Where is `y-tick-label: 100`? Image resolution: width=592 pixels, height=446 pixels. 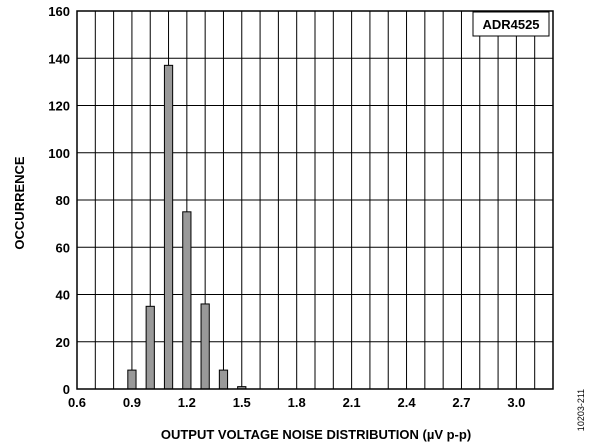 y-tick-label: 100 is located at coordinates (59, 153).